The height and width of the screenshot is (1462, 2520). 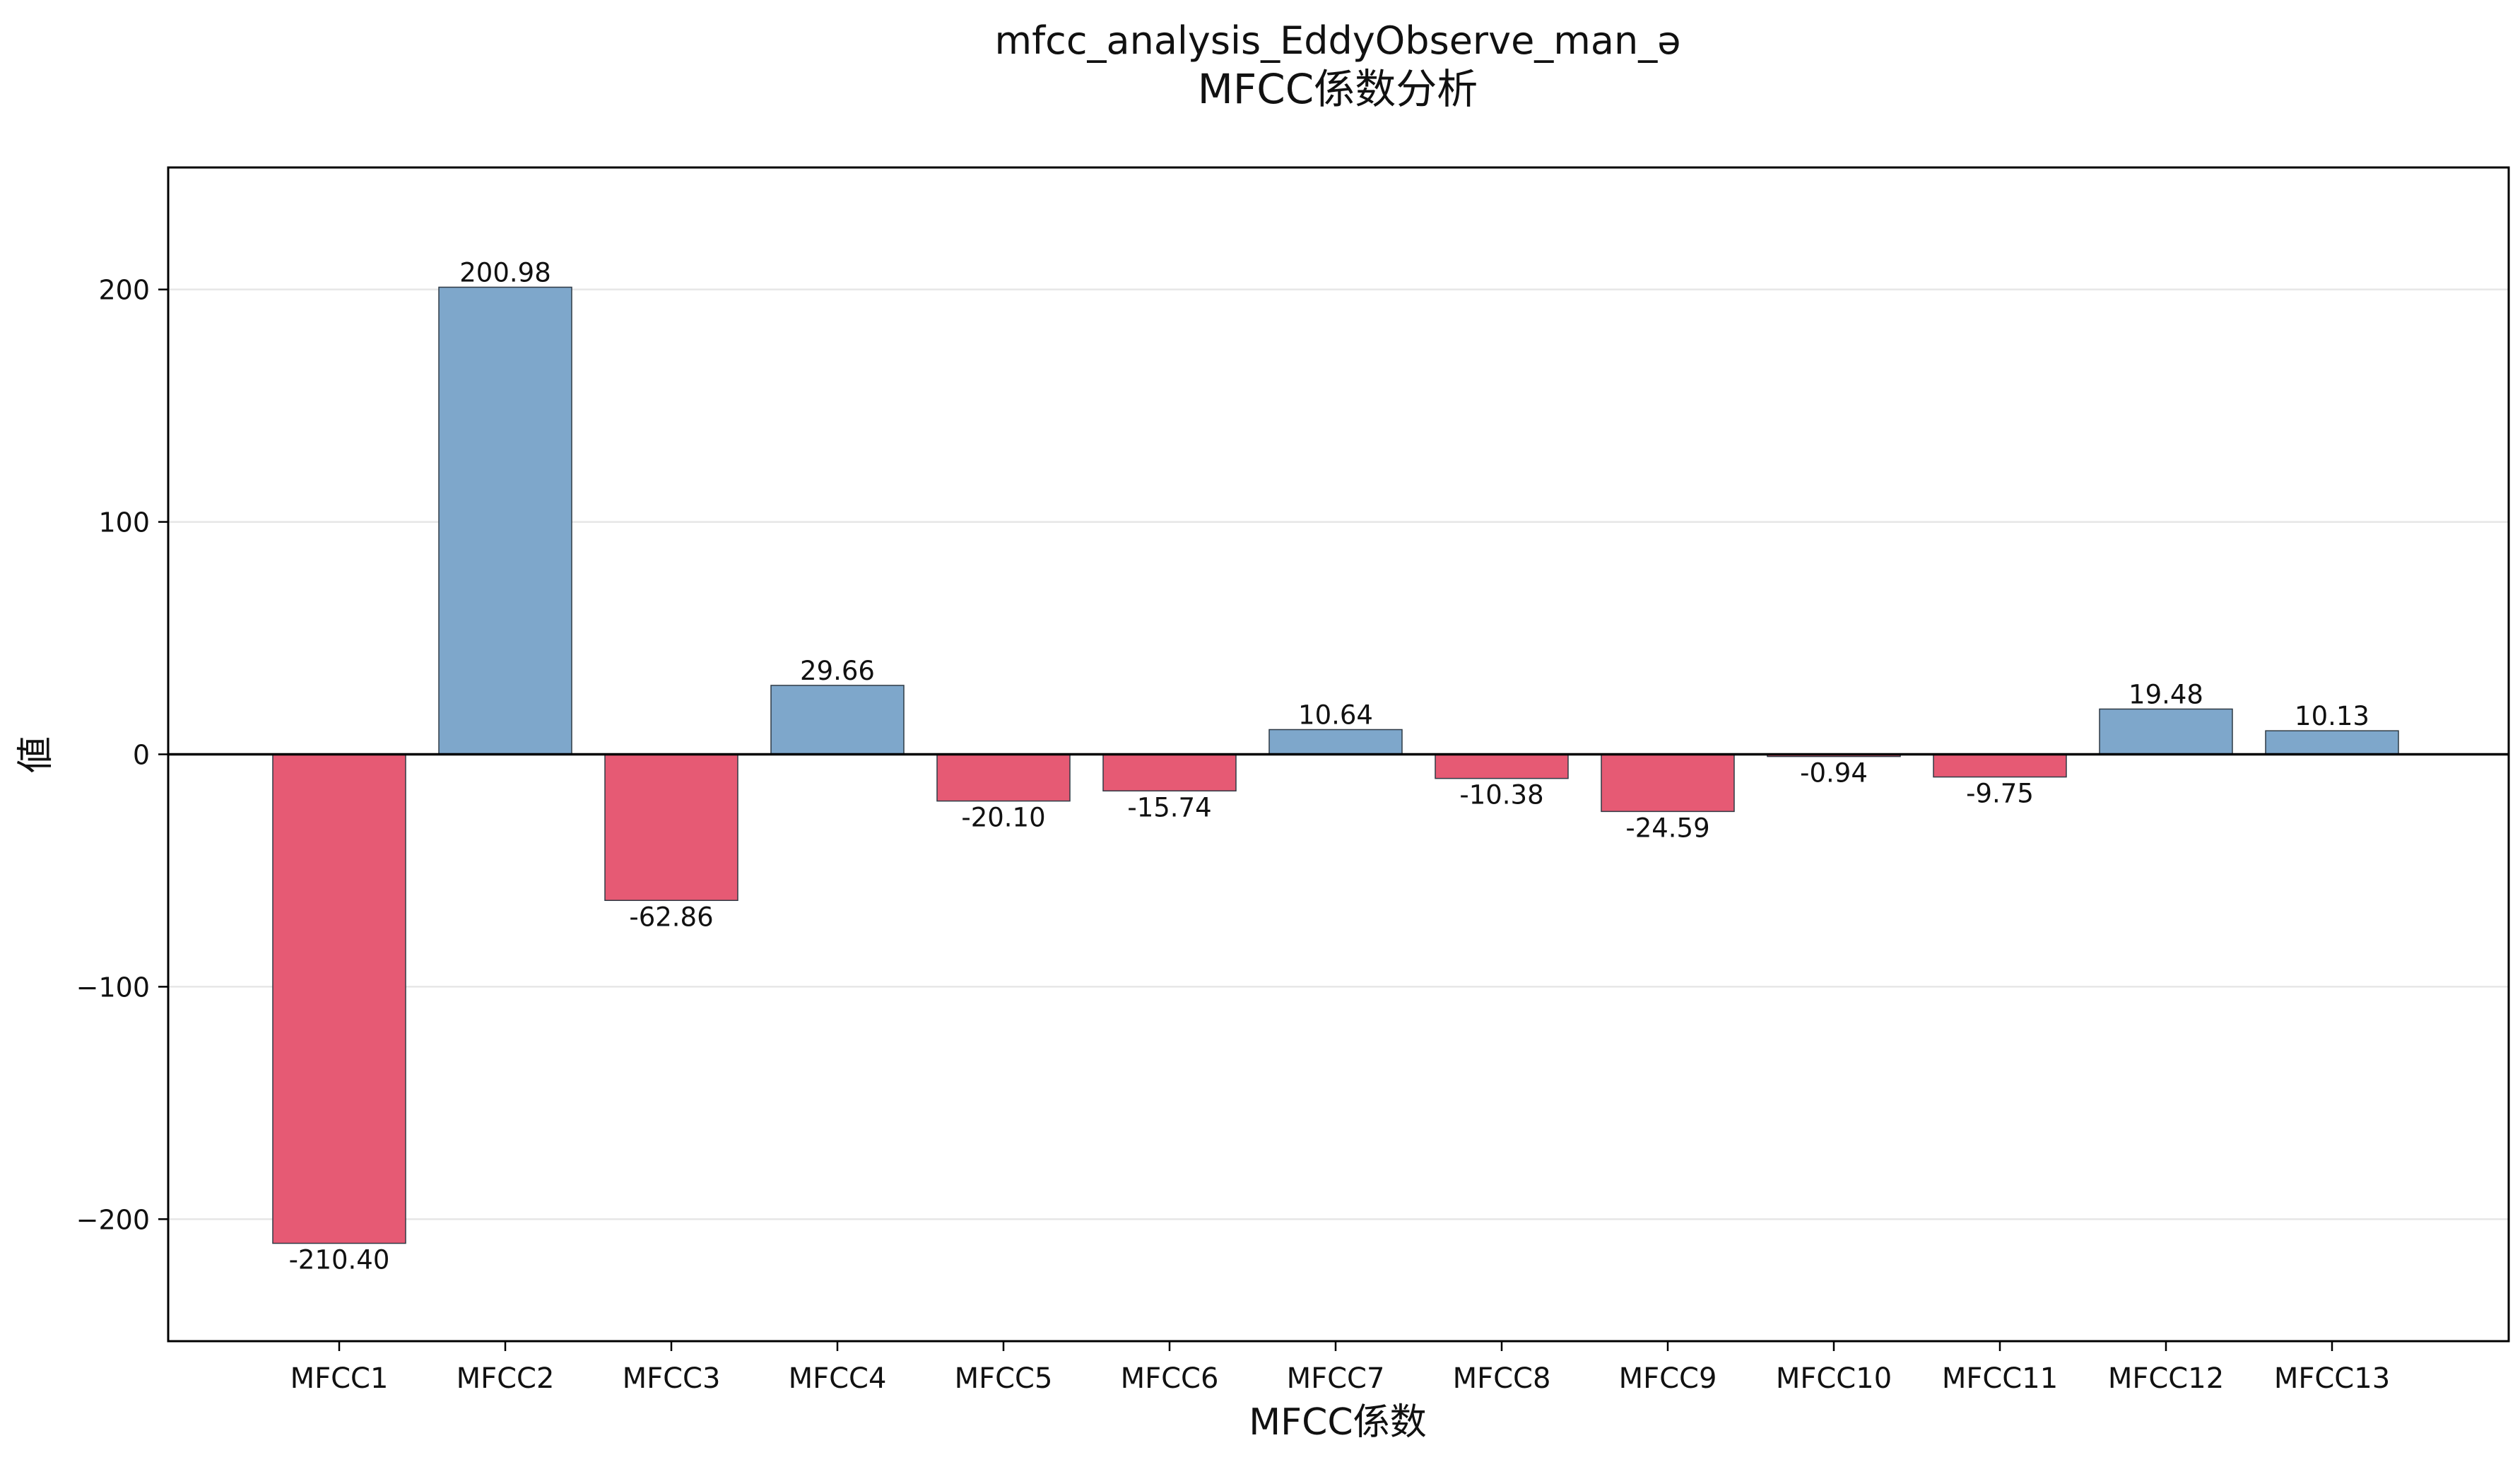 I want to click on x-tick-label: MFCC8, so click(x=1502, y=1378).